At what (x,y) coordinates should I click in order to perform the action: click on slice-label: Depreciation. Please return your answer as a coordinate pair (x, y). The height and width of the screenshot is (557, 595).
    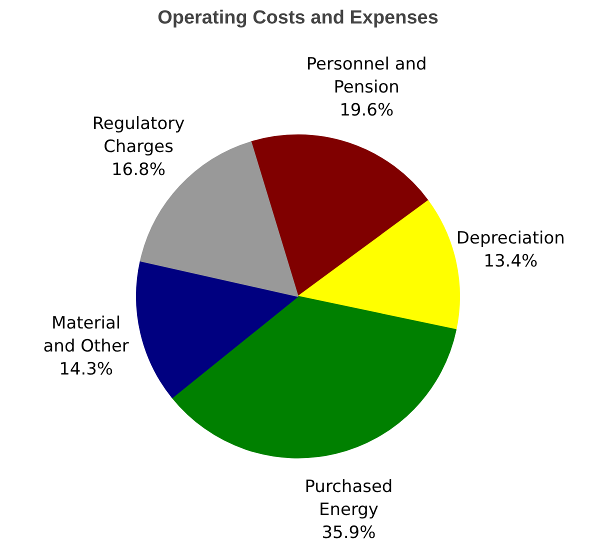
    Looking at the image, I should click on (510, 238).